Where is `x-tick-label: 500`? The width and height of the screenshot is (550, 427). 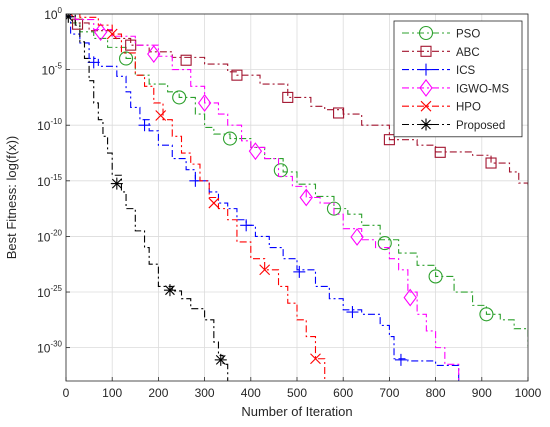 x-tick-label: 500 is located at coordinates (297, 393).